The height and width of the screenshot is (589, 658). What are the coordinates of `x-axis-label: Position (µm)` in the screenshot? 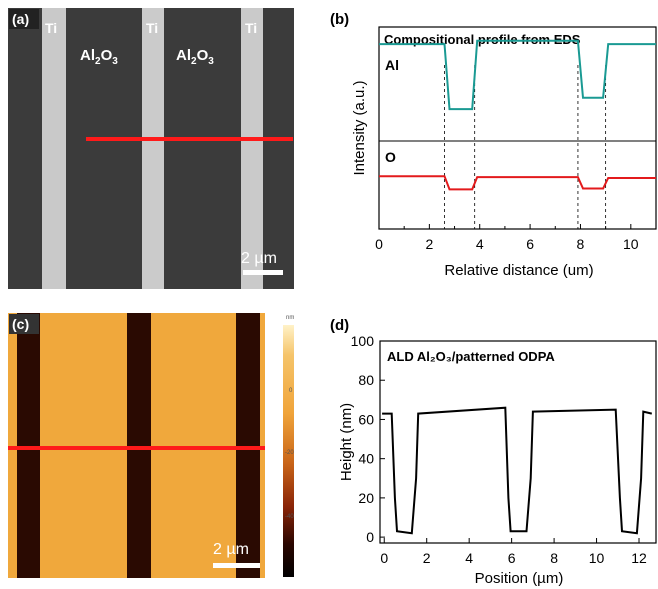 It's located at (519, 578).